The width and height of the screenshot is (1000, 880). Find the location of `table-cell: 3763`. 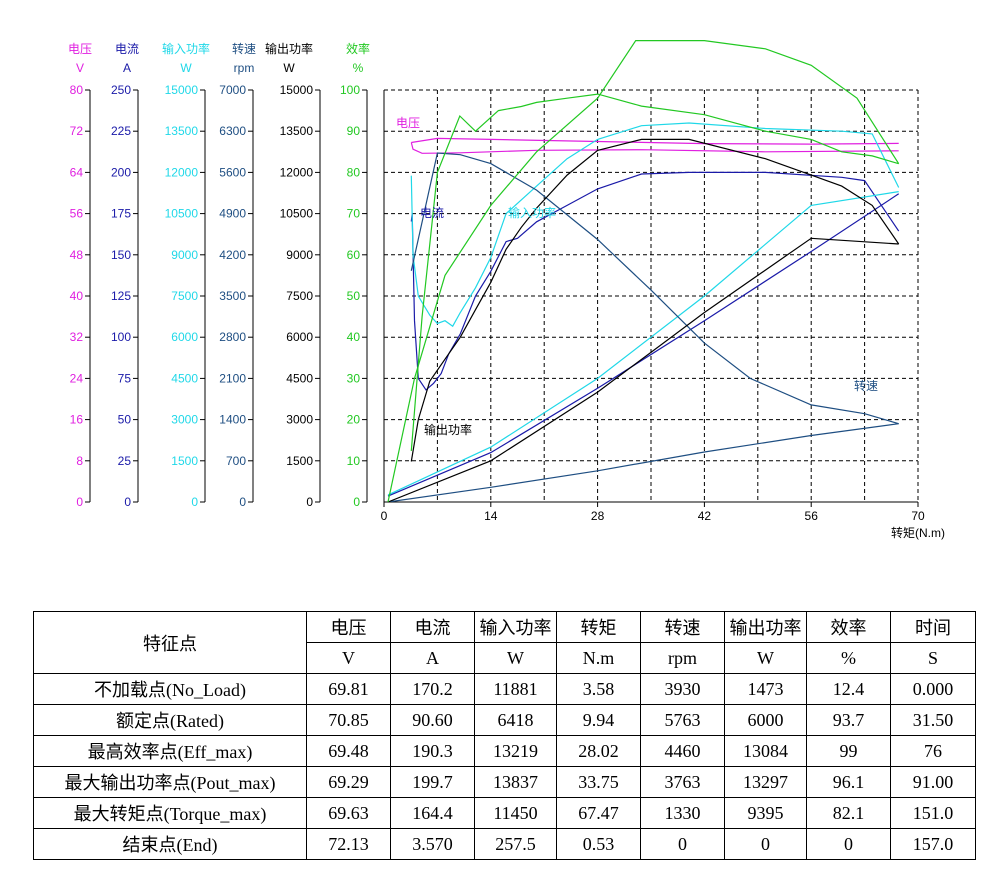

table-cell: 3763 is located at coordinates (682, 782).